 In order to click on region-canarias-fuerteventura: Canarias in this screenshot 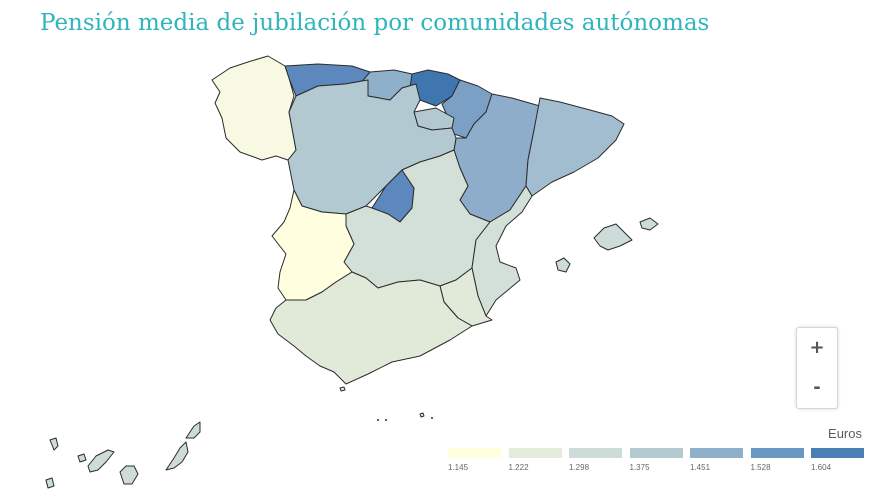, I will do `click(177, 456)`.